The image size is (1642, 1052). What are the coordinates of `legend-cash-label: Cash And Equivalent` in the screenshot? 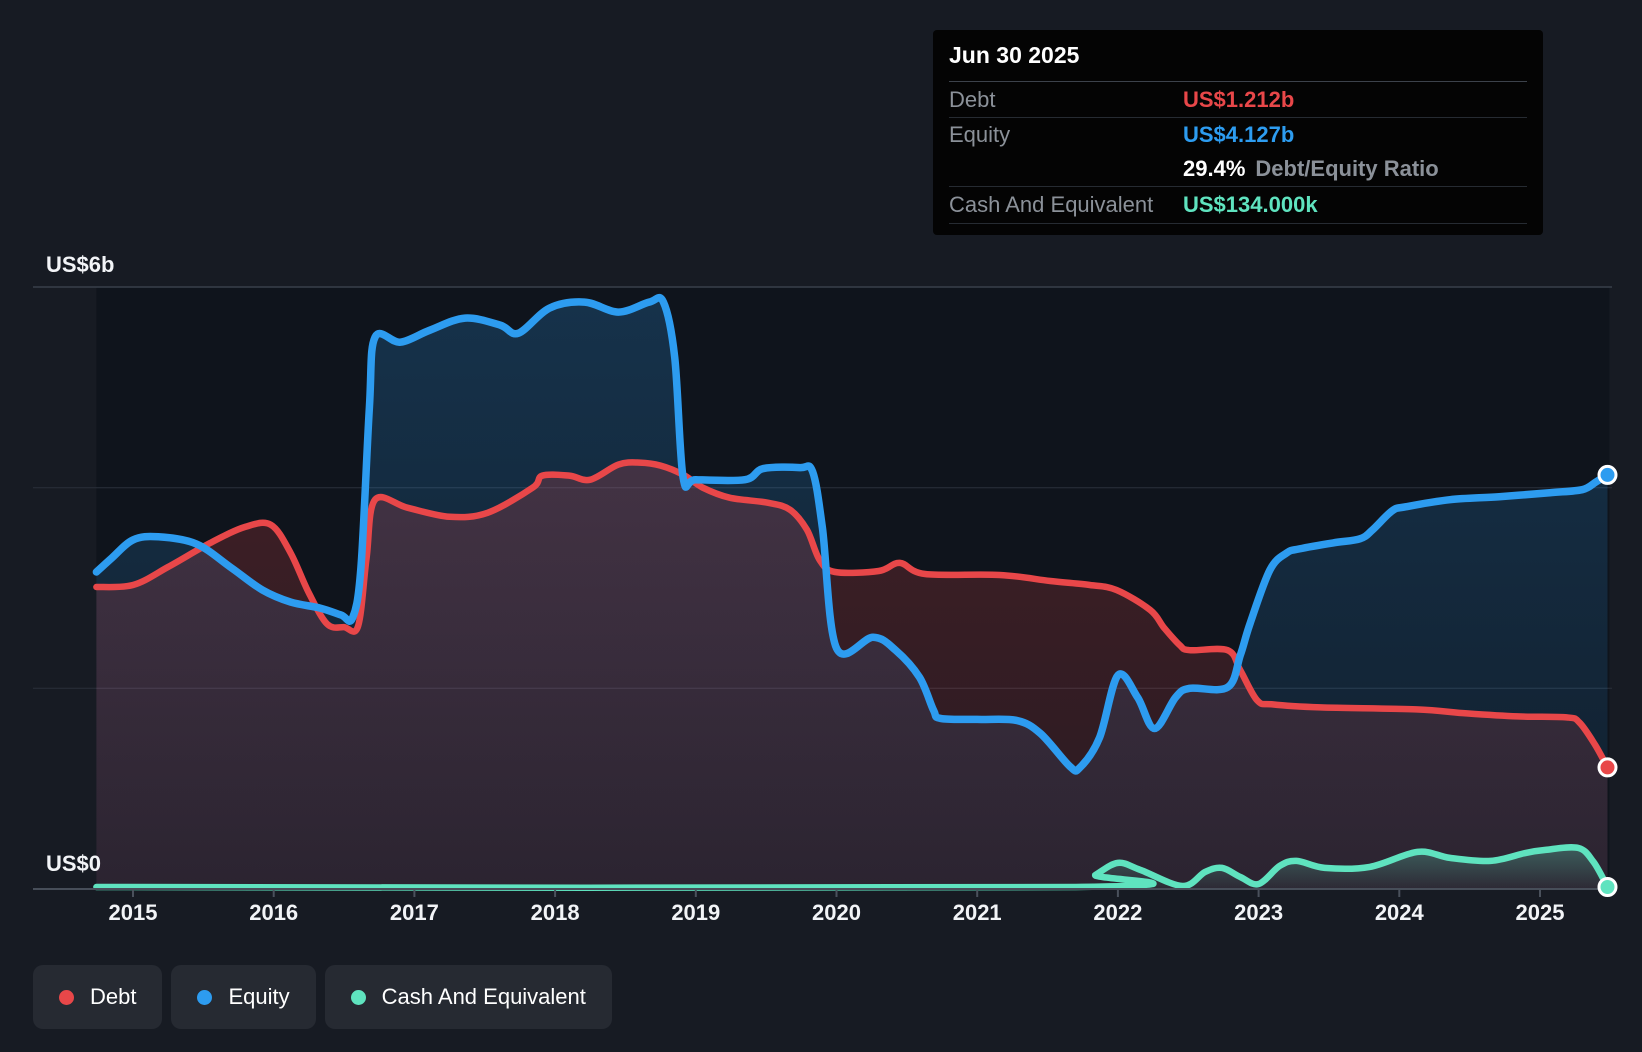 It's located at (483, 996).